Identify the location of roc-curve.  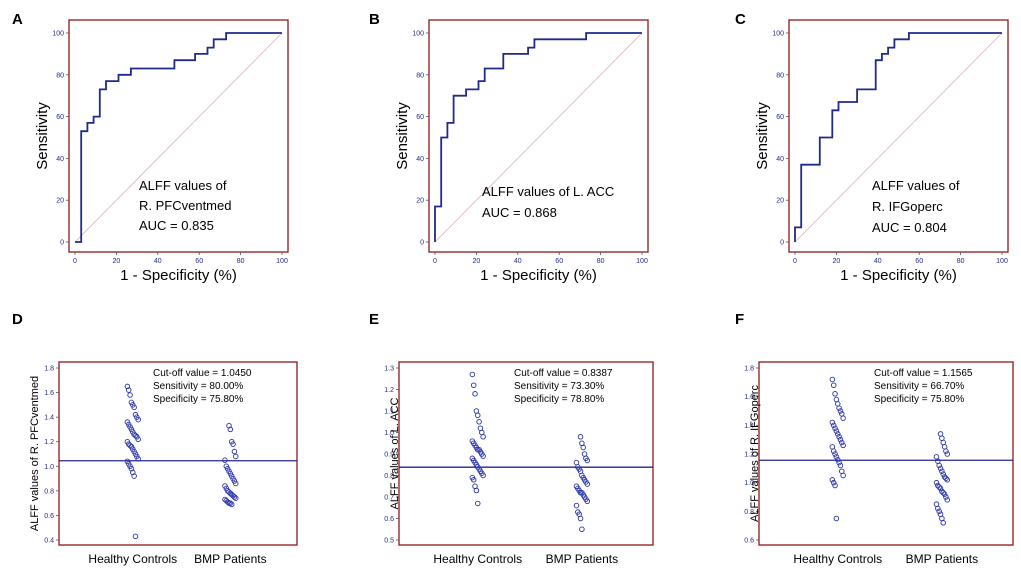
(898, 137).